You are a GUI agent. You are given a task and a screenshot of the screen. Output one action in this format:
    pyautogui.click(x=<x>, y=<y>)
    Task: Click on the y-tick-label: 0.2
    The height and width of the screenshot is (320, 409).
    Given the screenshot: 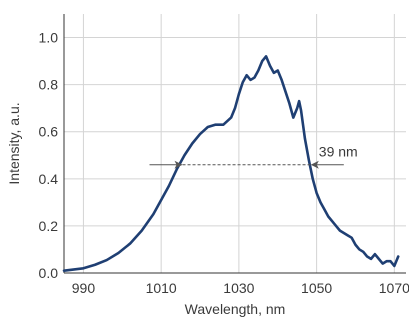 What is the action you would take?
    pyautogui.click(x=49, y=226)
    